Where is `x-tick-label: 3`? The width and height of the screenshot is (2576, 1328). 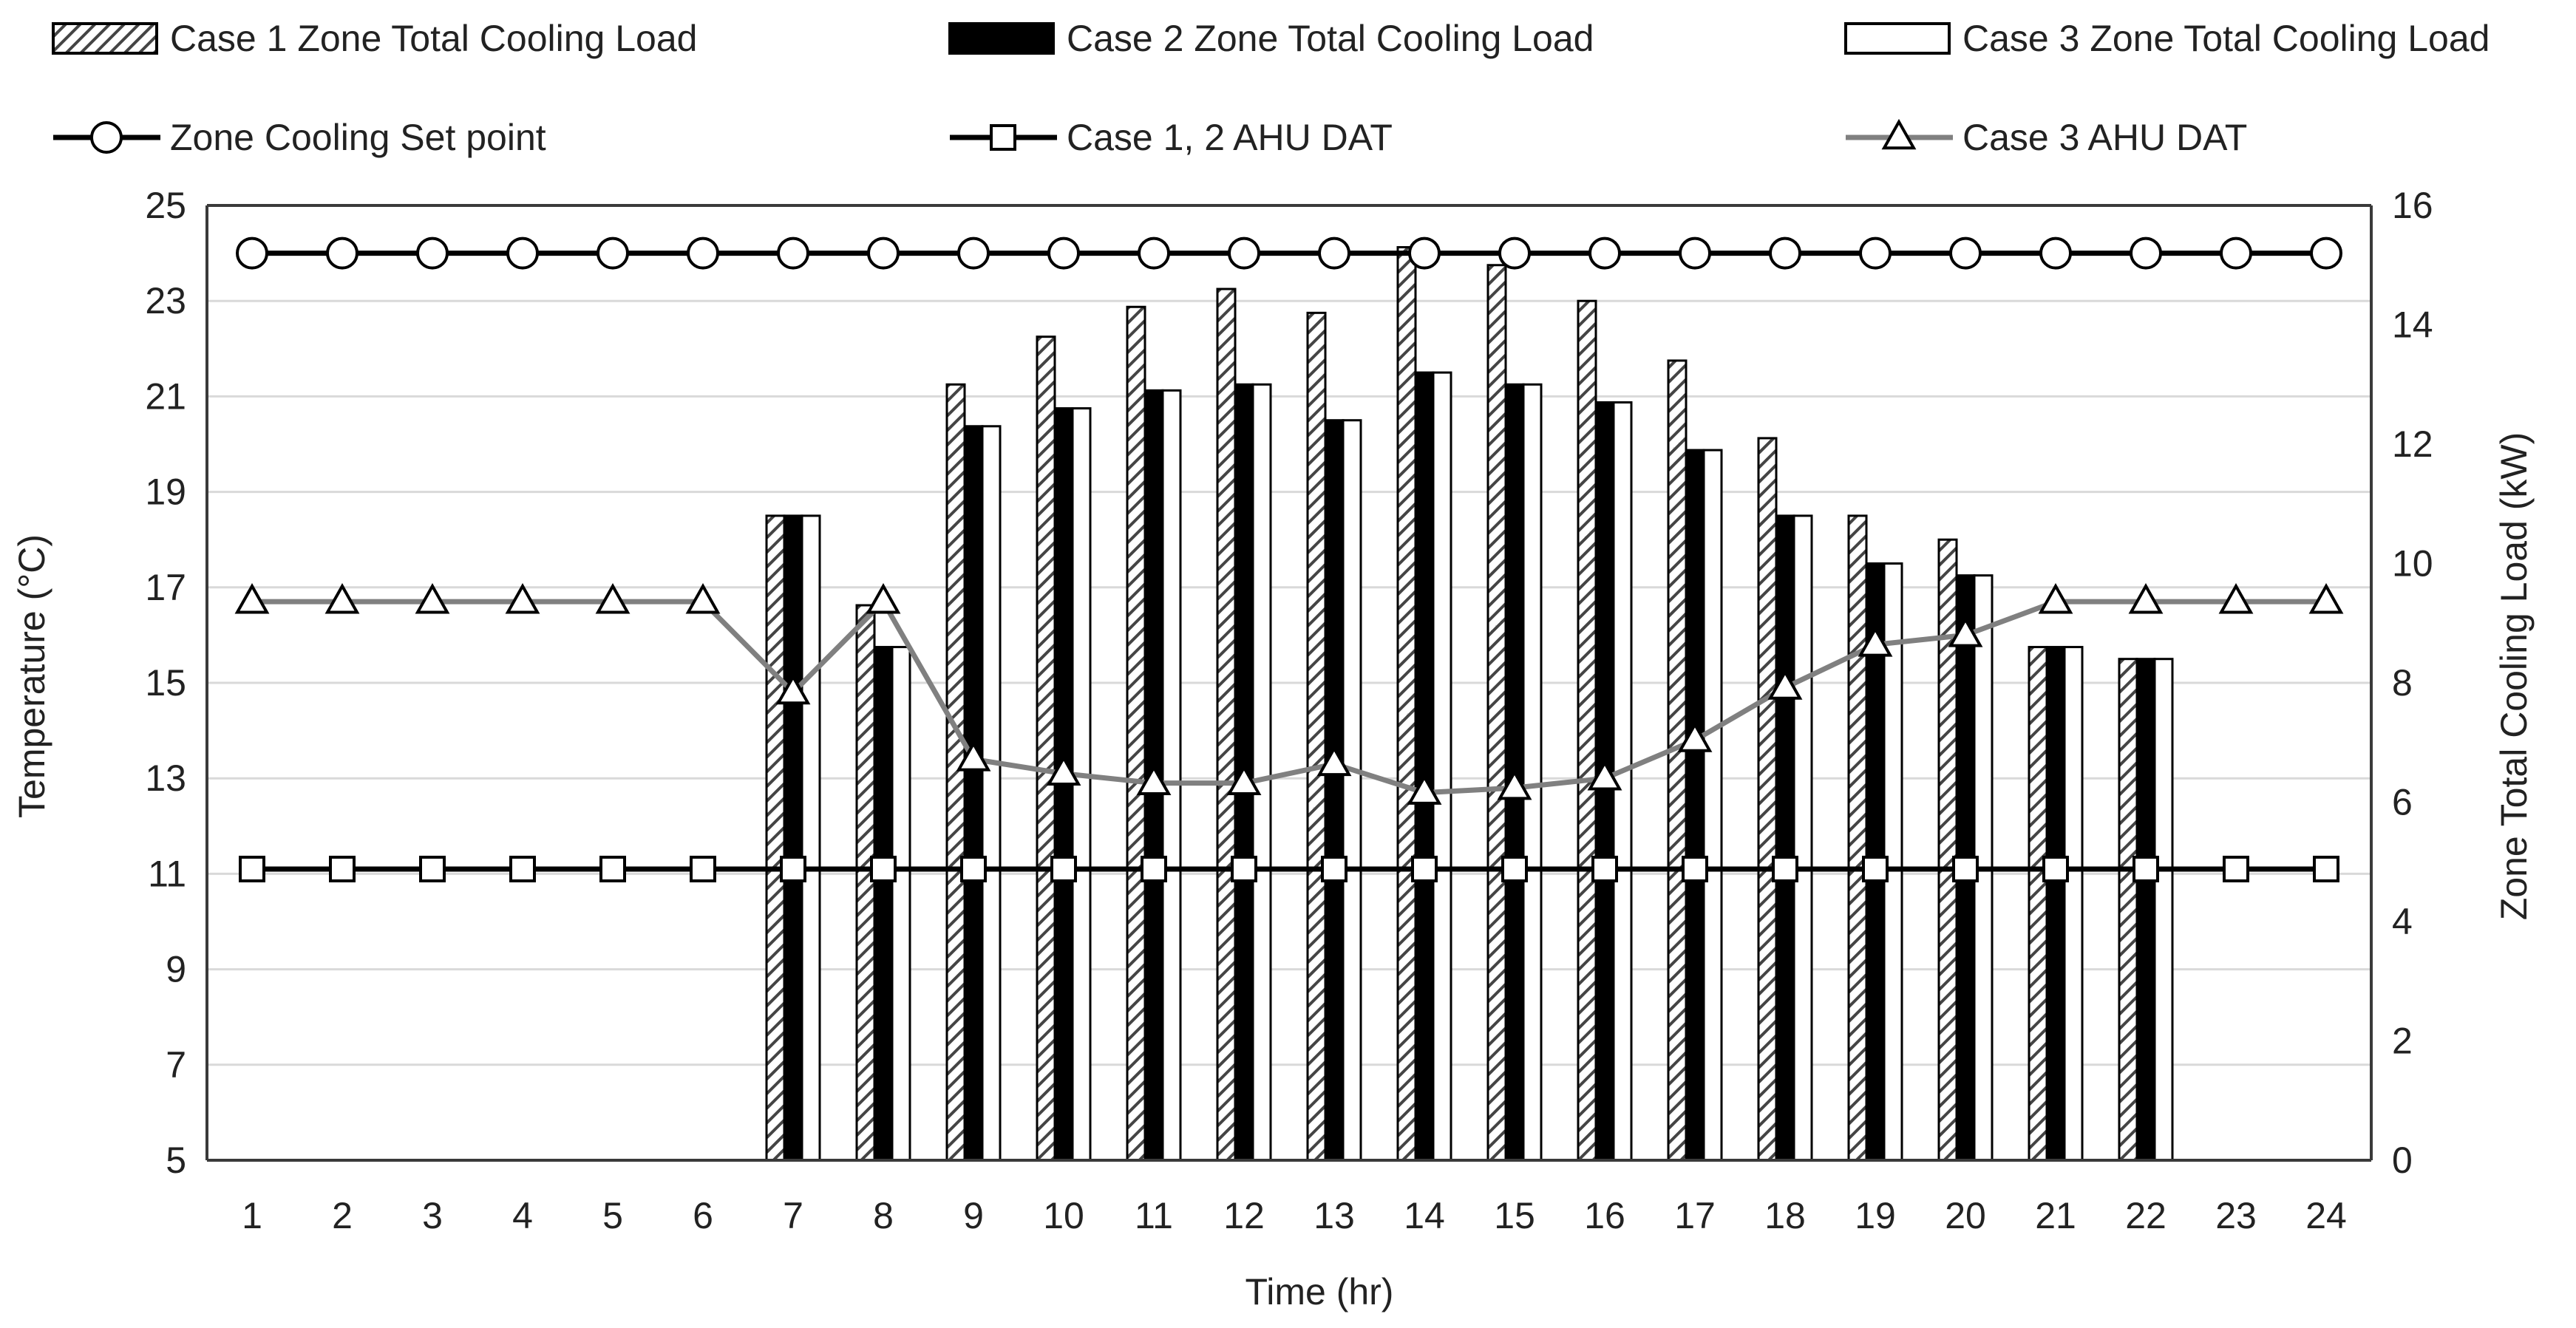
x-tick-label: 3 is located at coordinates (432, 1215).